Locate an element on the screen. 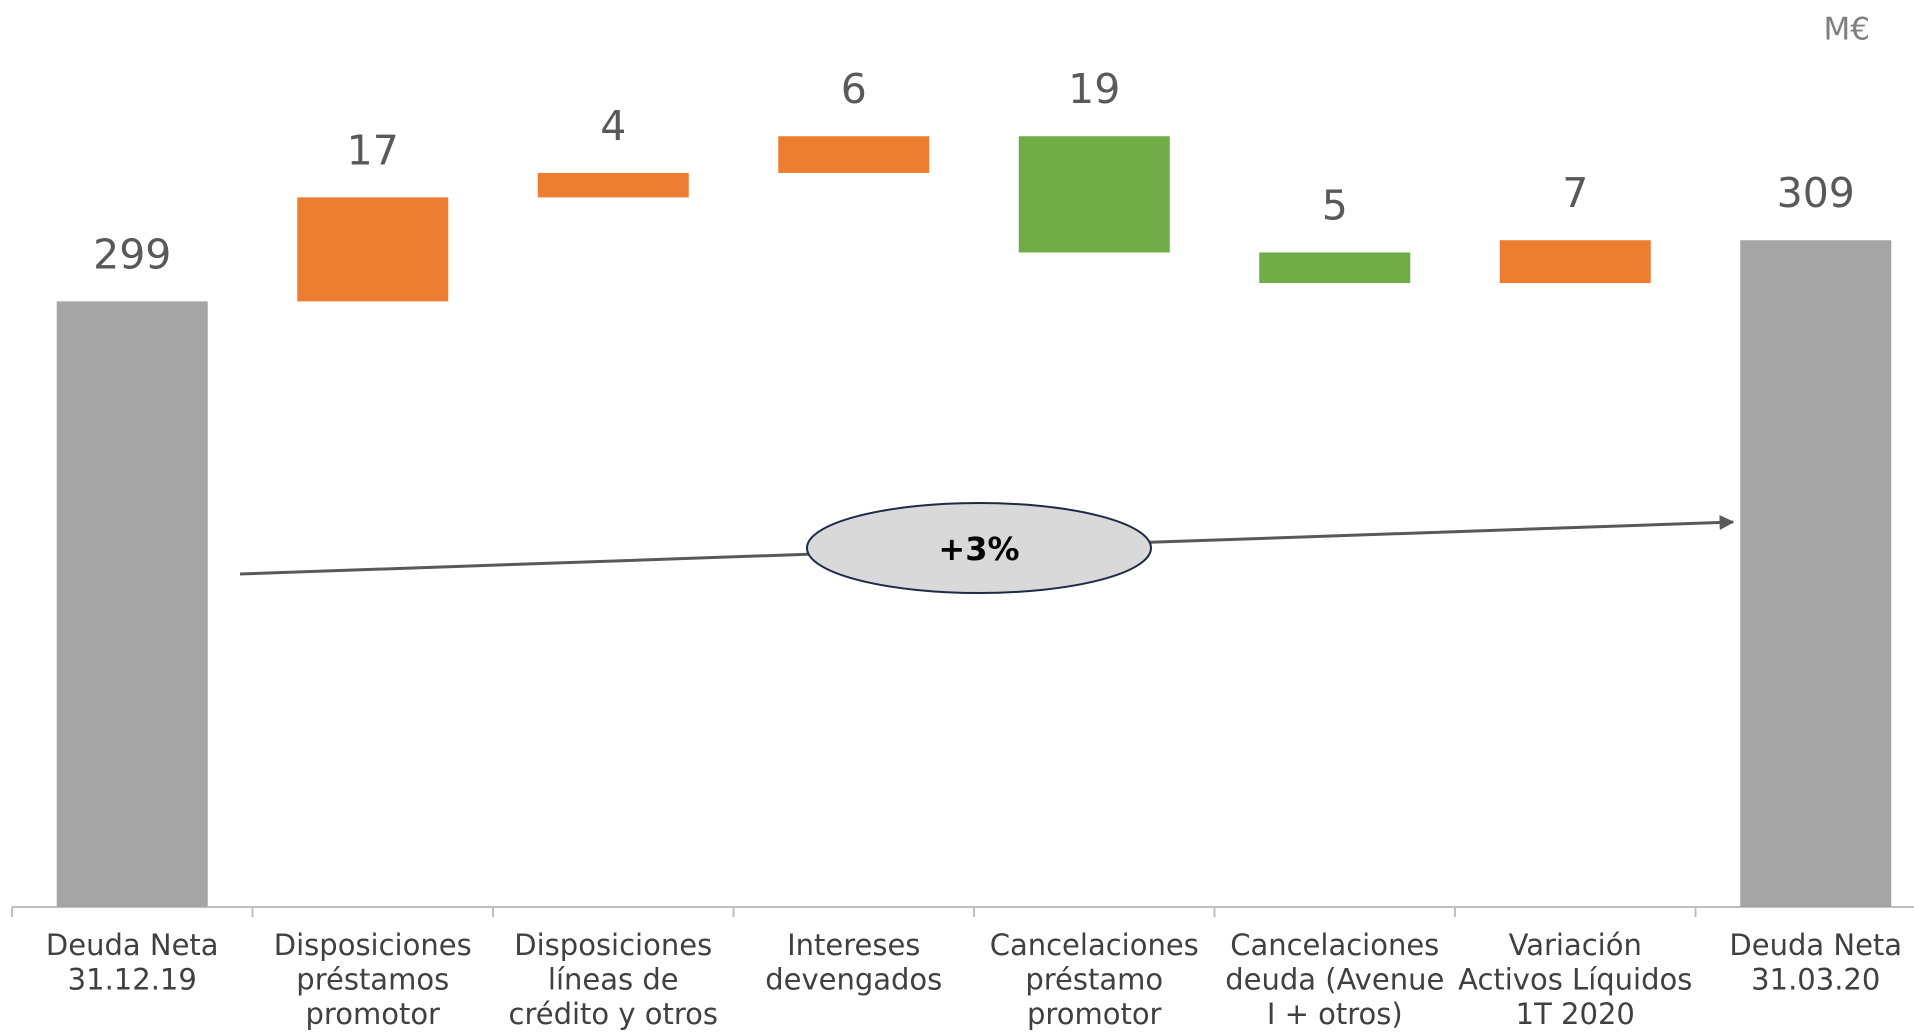  x-tick-label: Intereses devengados is located at coordinates (853, 962).